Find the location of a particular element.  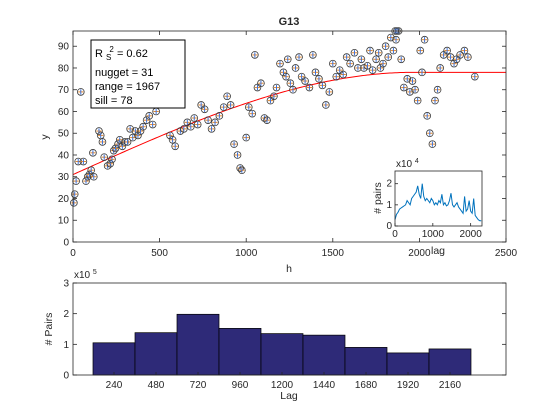

inset-plot-frame is located at coordinates (438, 198).